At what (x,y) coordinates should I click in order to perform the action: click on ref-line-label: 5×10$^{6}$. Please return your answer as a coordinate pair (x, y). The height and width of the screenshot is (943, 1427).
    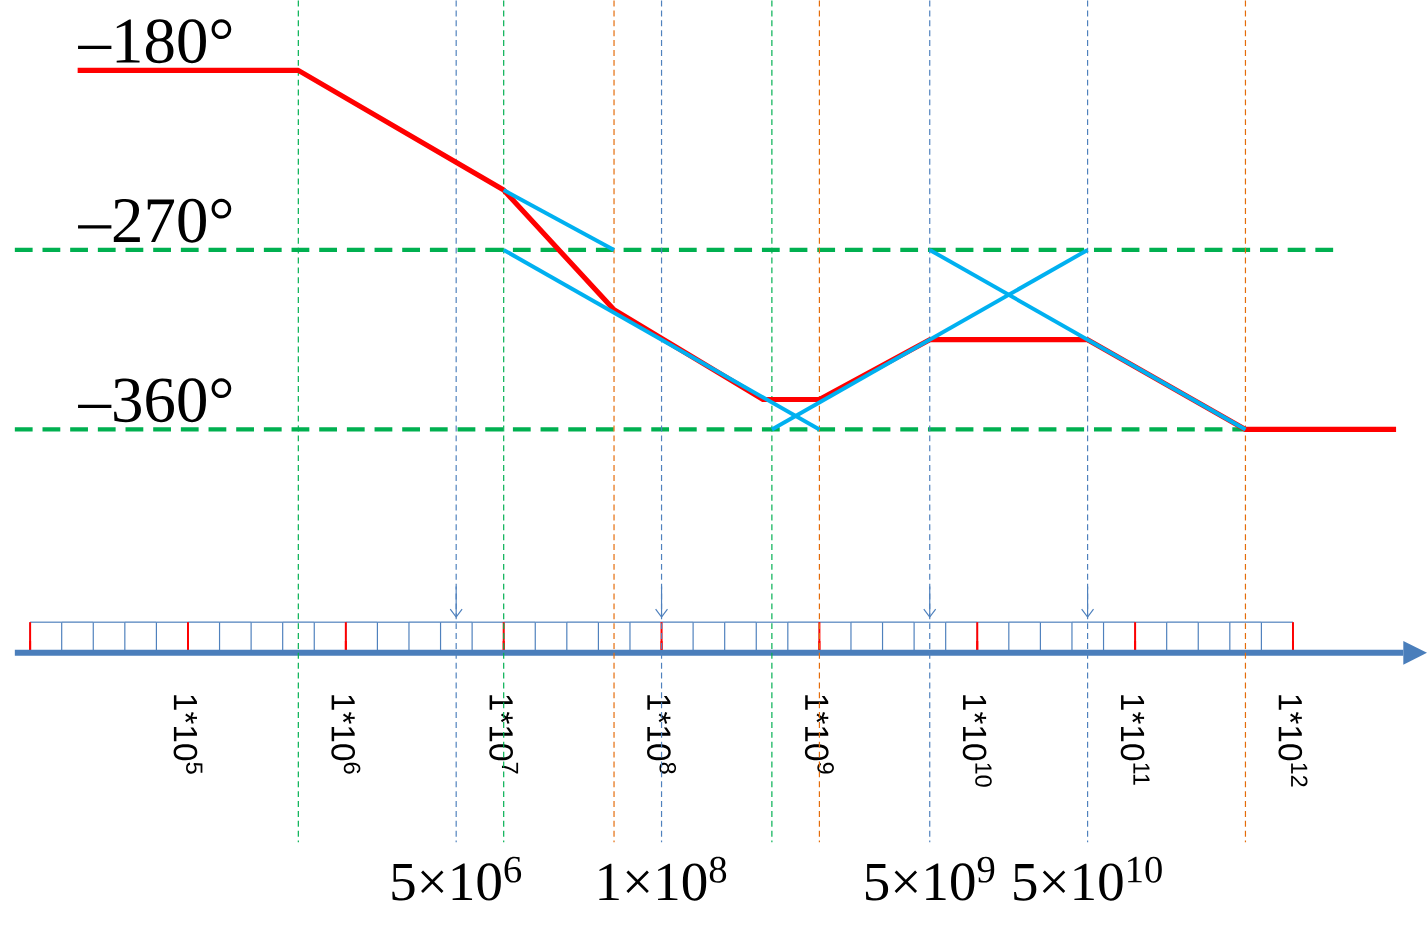
    Looking at the image, I should click on (457, 878).